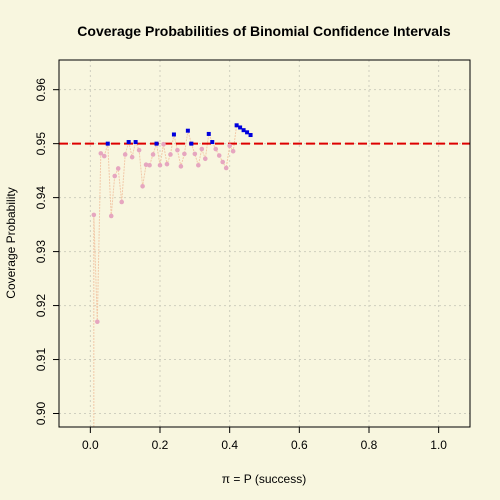  I want to click on x-tick-label: 0.8, so click(369, 445).